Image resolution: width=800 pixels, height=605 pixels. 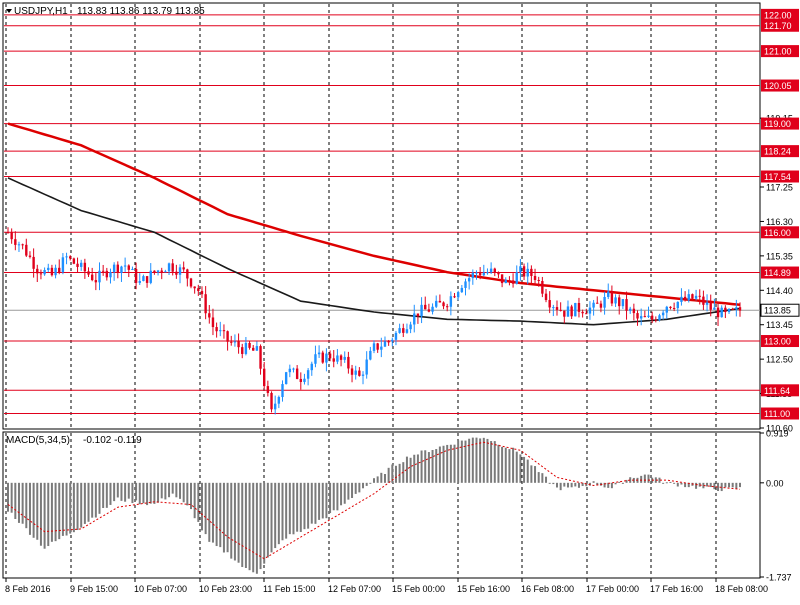 I want to click on level-price-label: 113.00, so click(x=777, y=342).